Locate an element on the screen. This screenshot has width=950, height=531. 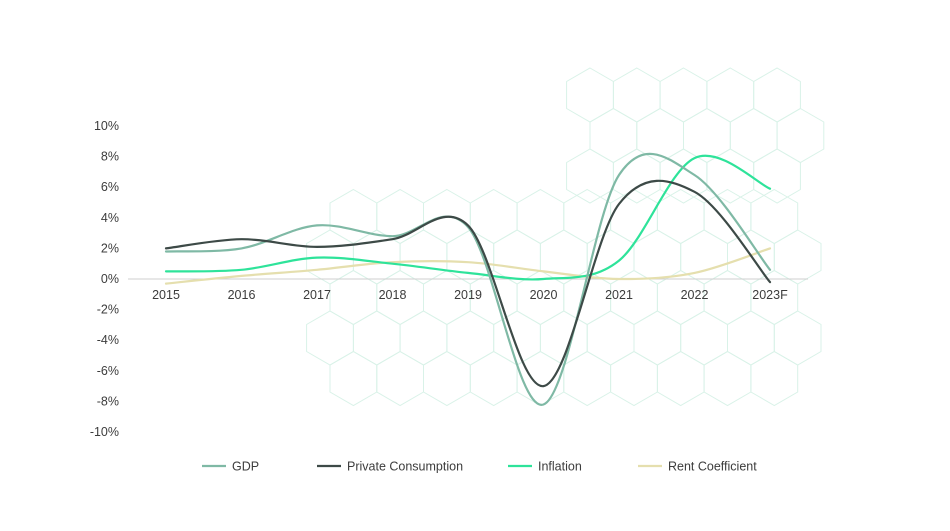
legend-item-gdp: GDP is located at coordinates (230, 467).